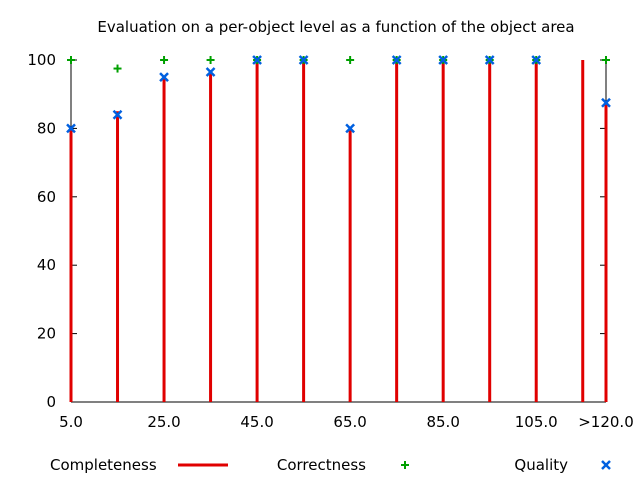 This screenshot has width=640, height=480. Describe the element at coordinates (163, 422) in the screenshot. I see `x-tick-label: 25.0` at that location.